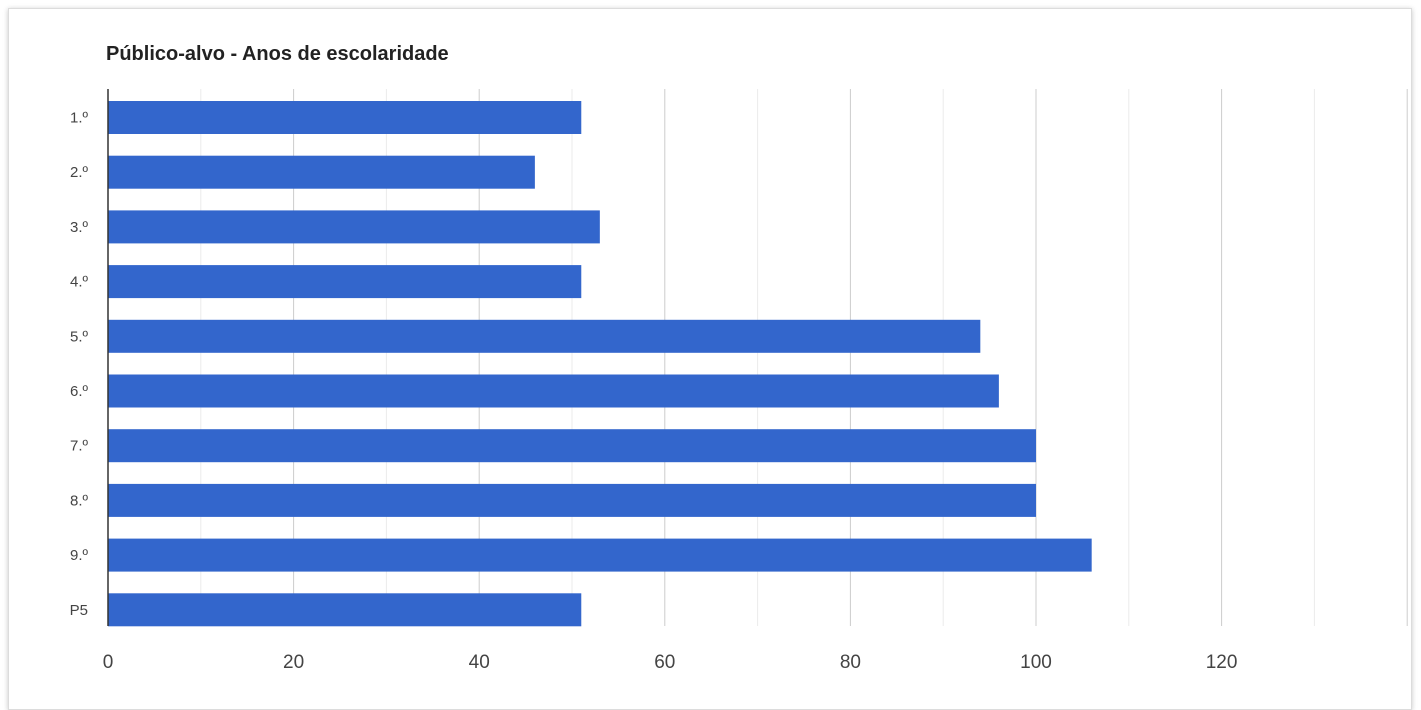 The height and width of the screenshot is (710, 1421). Describe the element at coordinates (479, 662) in the screenshot. I see `x-tick-label: 40` at that location.